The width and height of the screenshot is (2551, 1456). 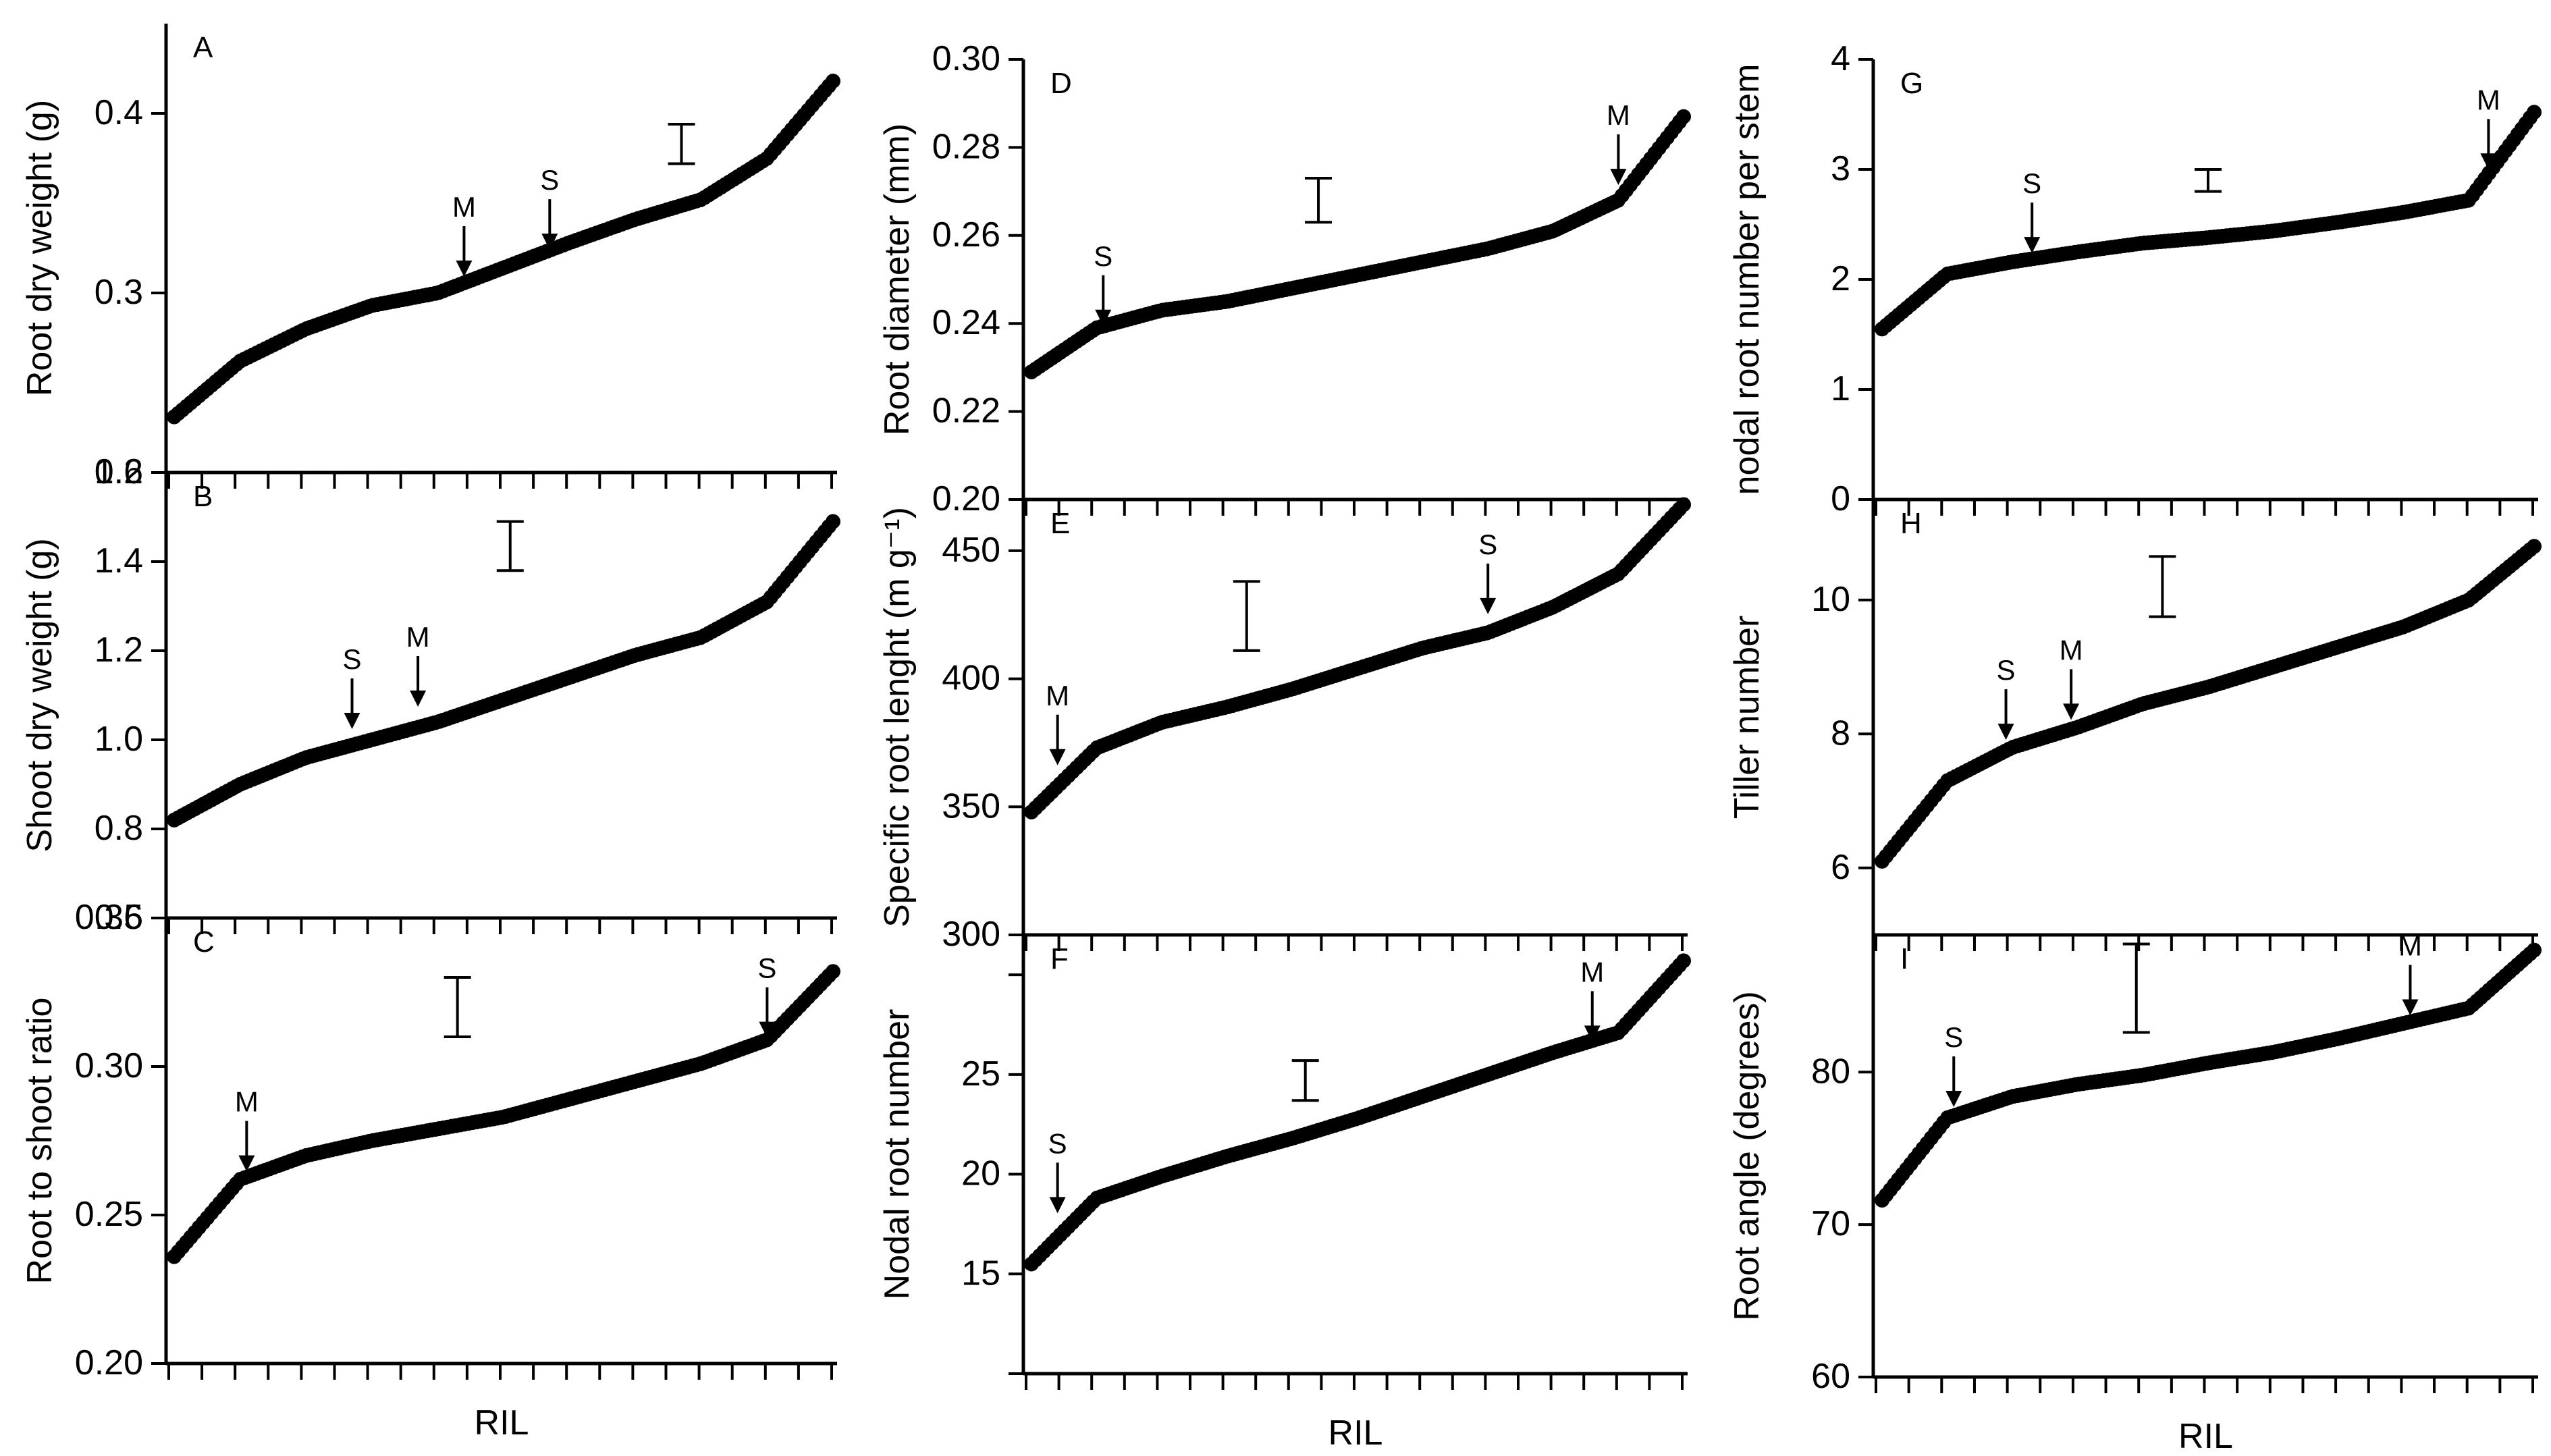 What do you see at coordinates (897, 717) in the screenshot?
I see `y-axis-label: Specific root lenght (m g⁻¹)` at bounding box center [897, 717].